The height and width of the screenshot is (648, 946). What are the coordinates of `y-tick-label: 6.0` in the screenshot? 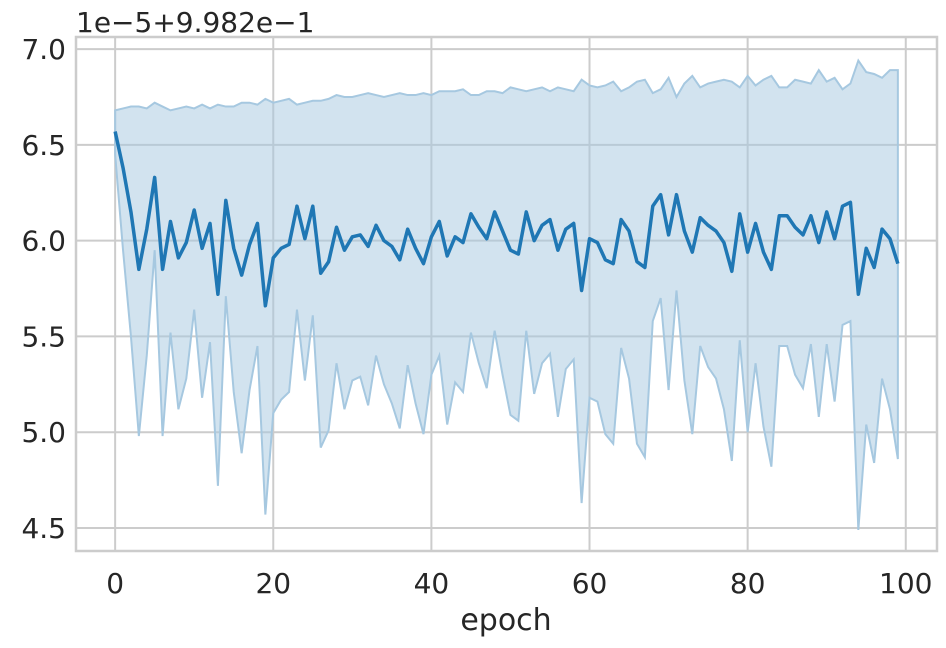 It's located at (43, 241).